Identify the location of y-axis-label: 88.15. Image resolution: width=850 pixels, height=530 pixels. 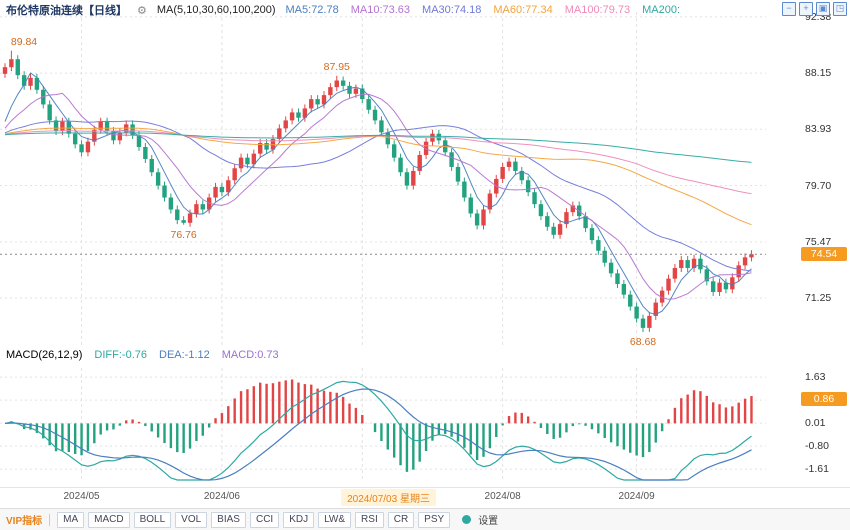
(818, 73).